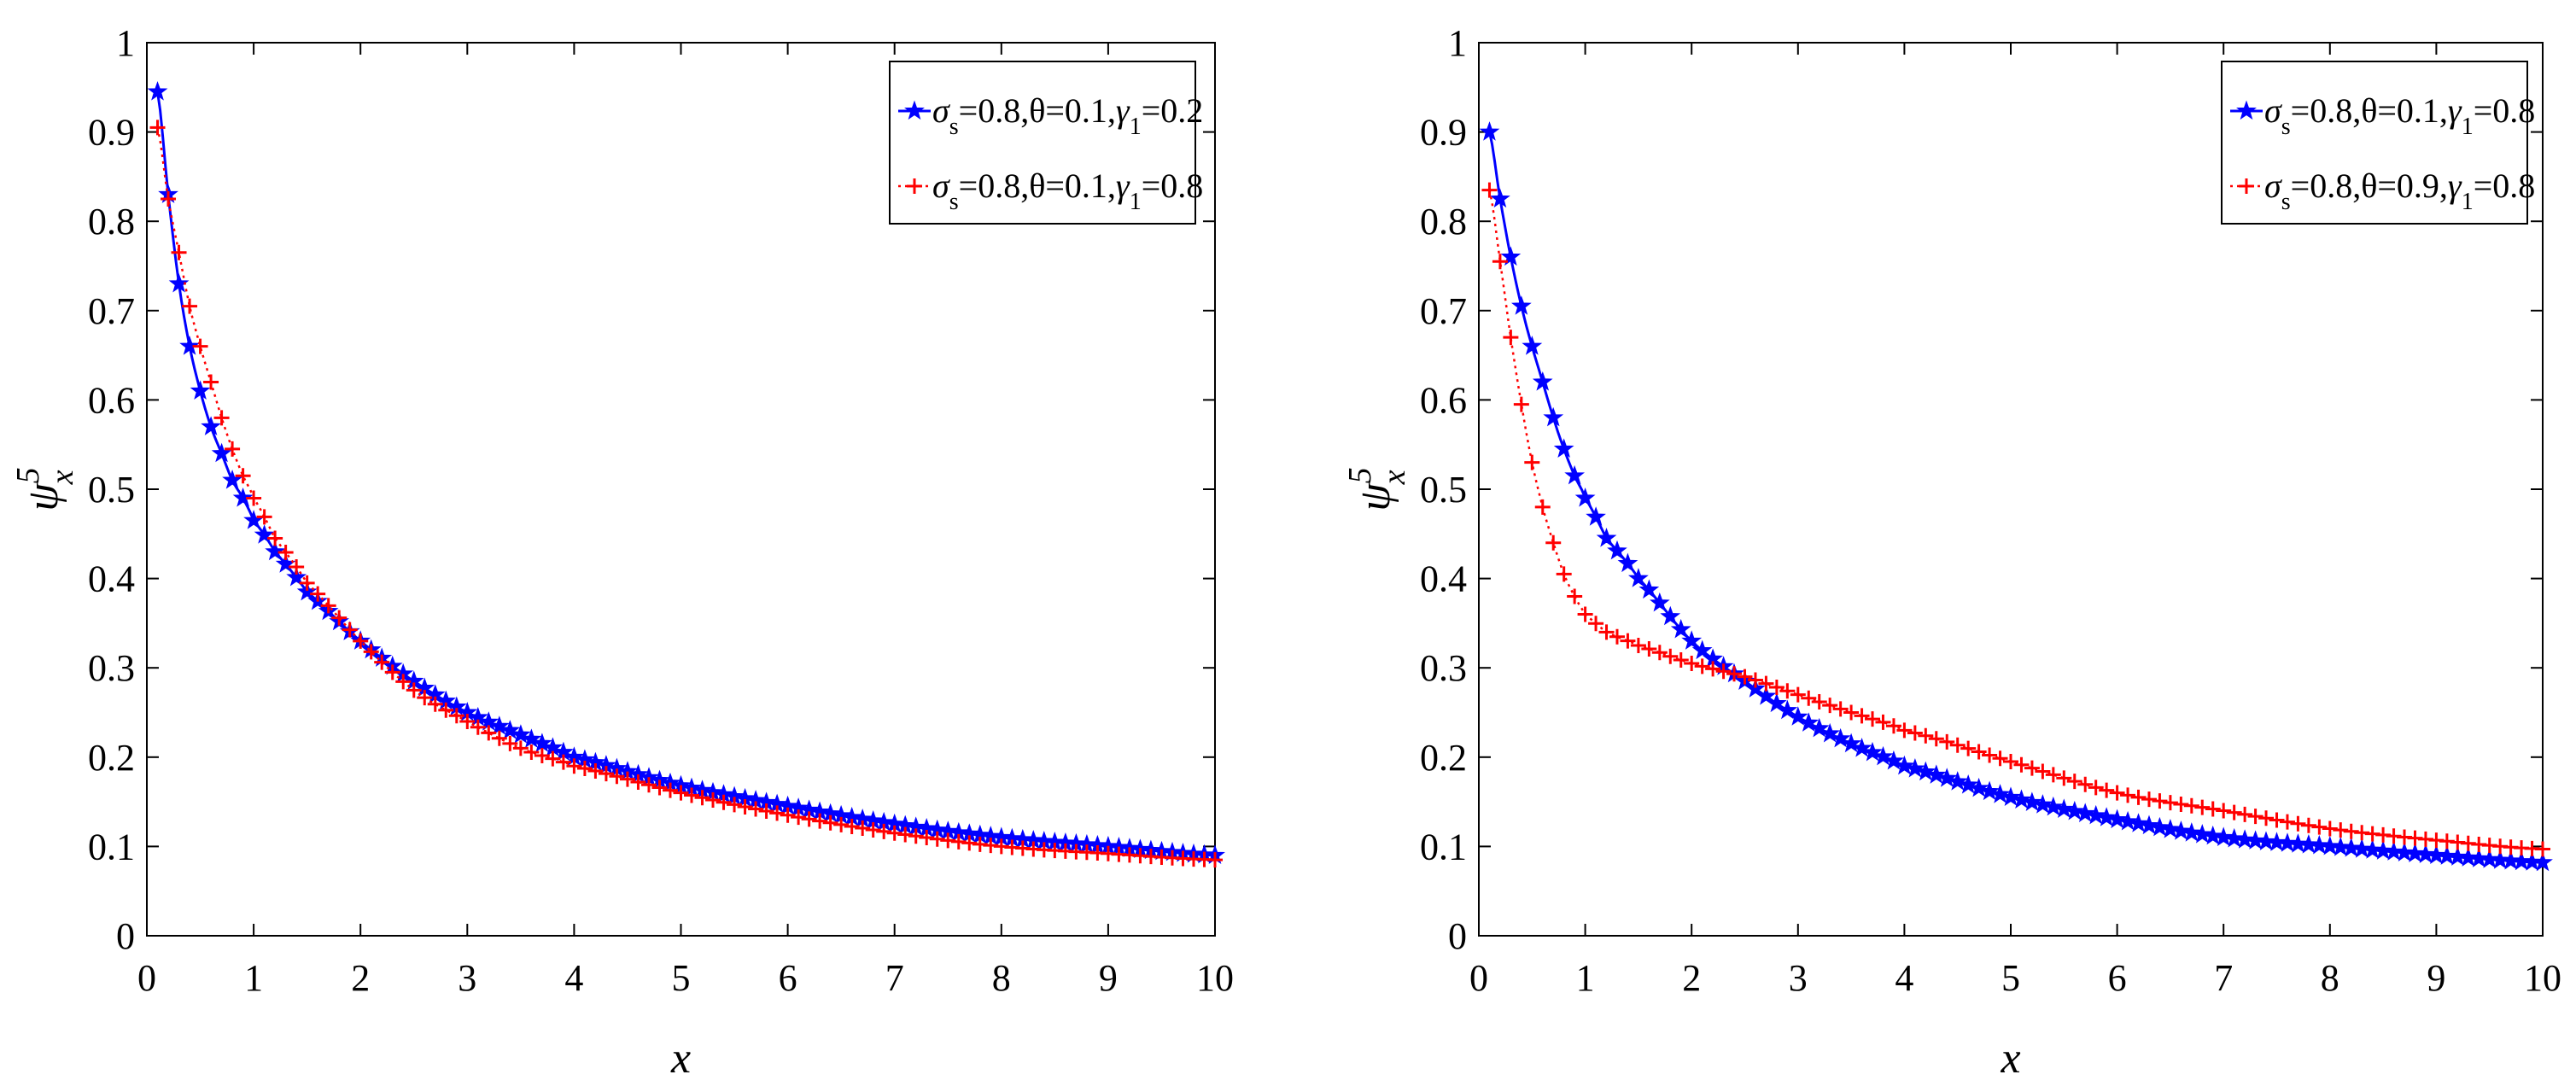 This screenshot has width=2576, height=1092. Describe the element at coordinates (573, 978) in the screenshot. I see `x-tick-label: 4` at that location.